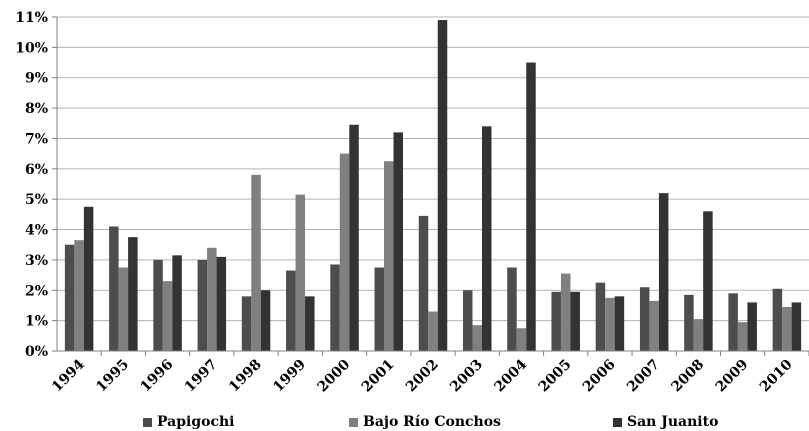 Image resolution: width=809 pixels, height=431 pixels. Describe the element at coordinates (333, 375) in the screenshot. I see `x-tick-label: 2000` at that location.